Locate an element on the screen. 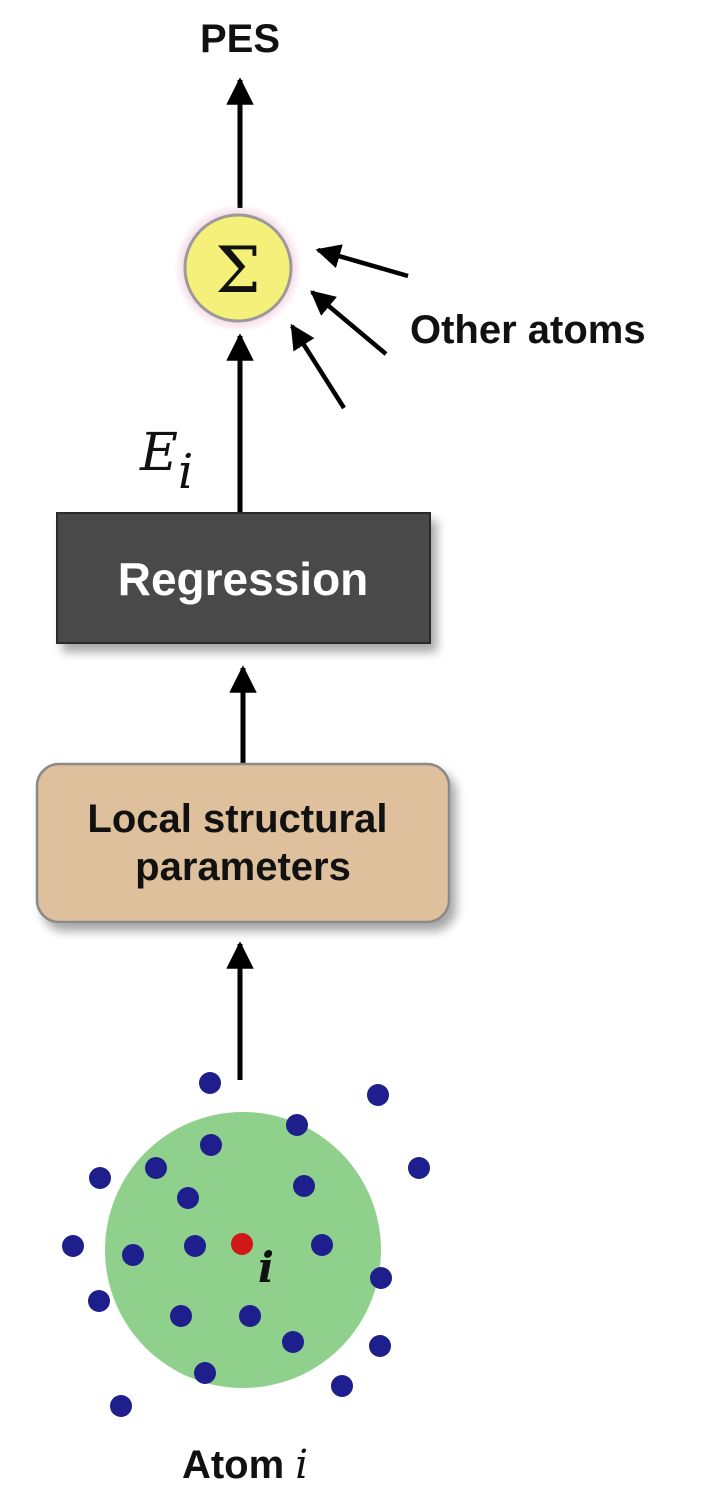 Image resolution: width=724 pixels, height=1502 pixels. local-params-box is located at coordinates (243, 843).